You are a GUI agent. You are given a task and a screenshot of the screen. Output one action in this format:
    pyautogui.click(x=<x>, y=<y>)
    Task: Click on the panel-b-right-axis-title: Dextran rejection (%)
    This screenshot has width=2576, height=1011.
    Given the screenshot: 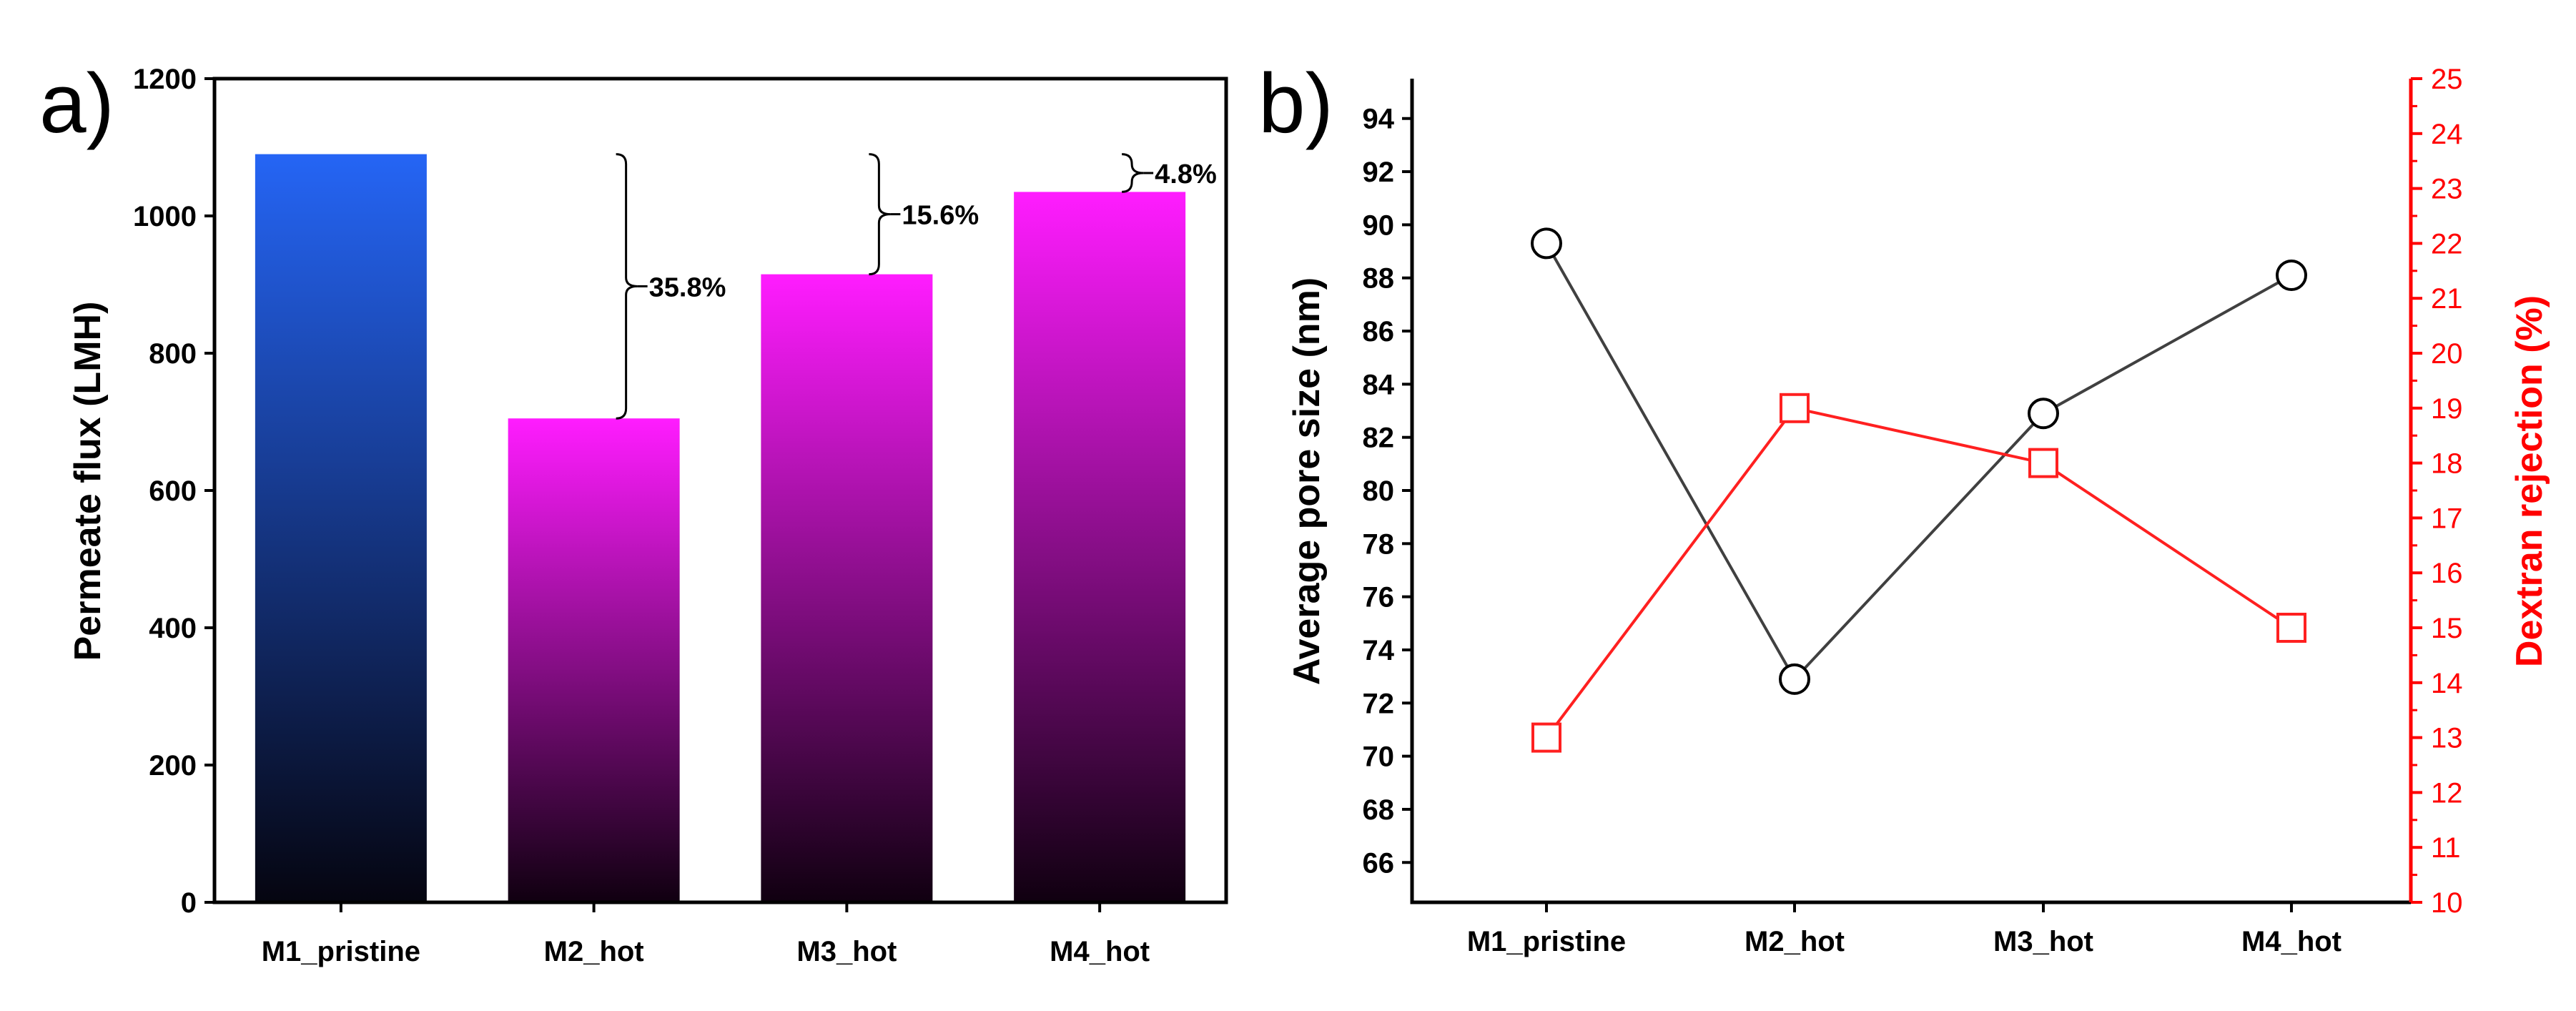 What is the action you would take?
    pyautogui.click(x=2529, y=481)
    